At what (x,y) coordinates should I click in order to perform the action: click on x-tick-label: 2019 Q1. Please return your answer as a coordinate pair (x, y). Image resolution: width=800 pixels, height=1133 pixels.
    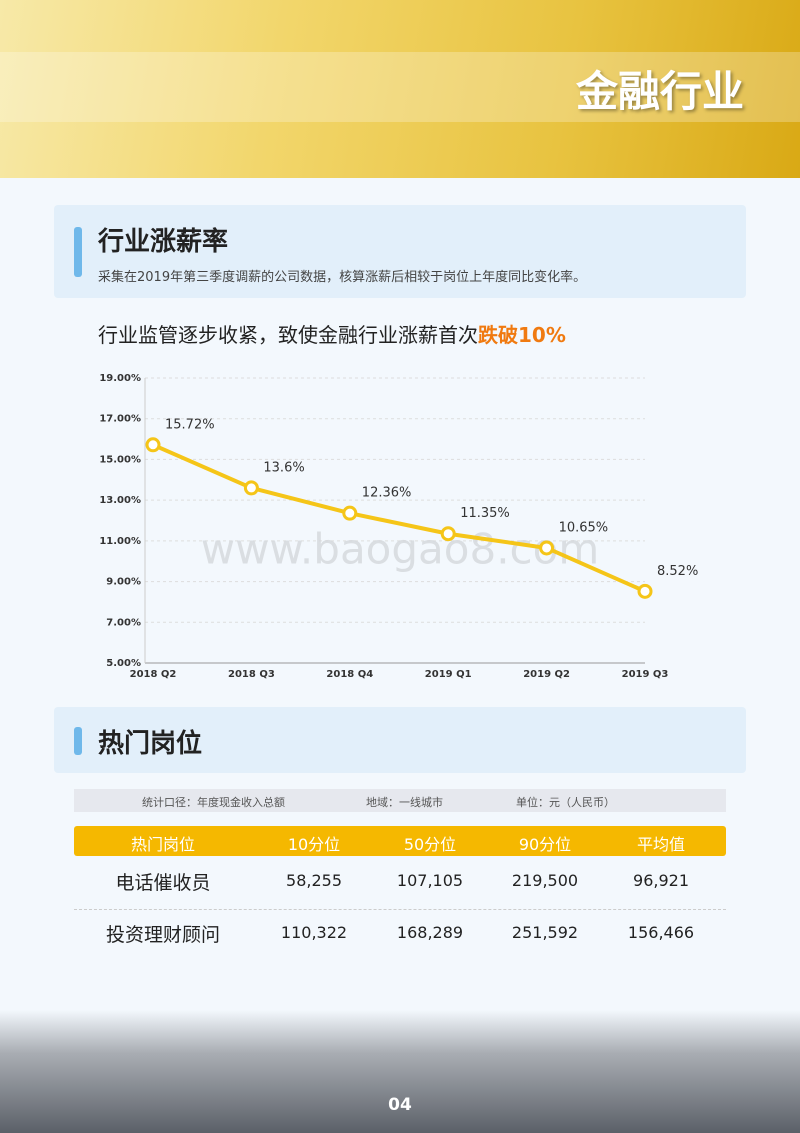
    Looking at the image, I should click on (448, 674).